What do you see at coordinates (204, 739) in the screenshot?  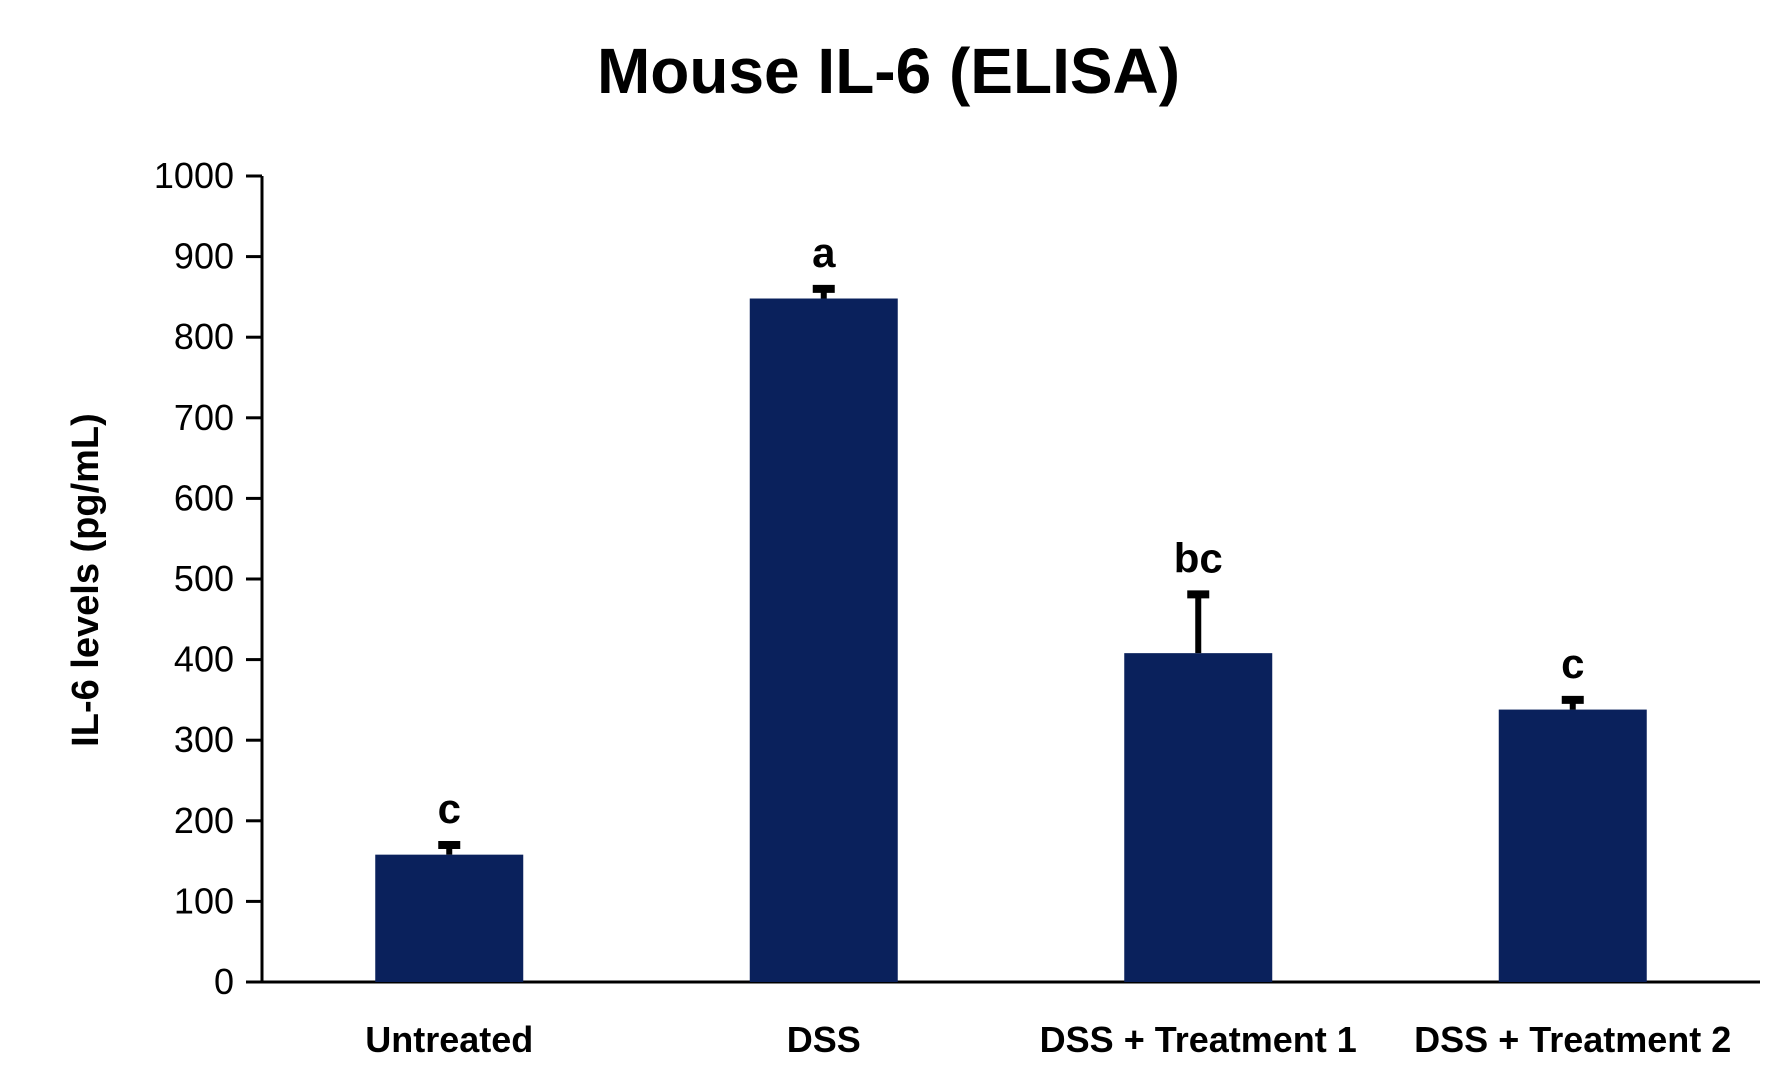 I see `y-tick-label: 300` at bounding box center [204, 739].